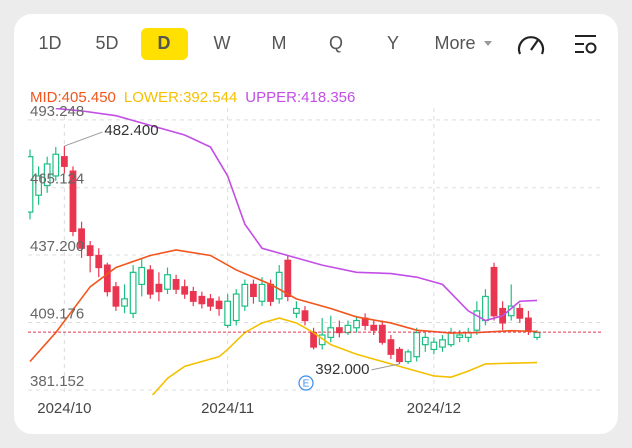 Image resolution: width=632 pixels, height=448 pixels. What do you see at coordinates (531, 45) in the screenshot?
I see `indicator-icon` at bounding box center [531, 45].